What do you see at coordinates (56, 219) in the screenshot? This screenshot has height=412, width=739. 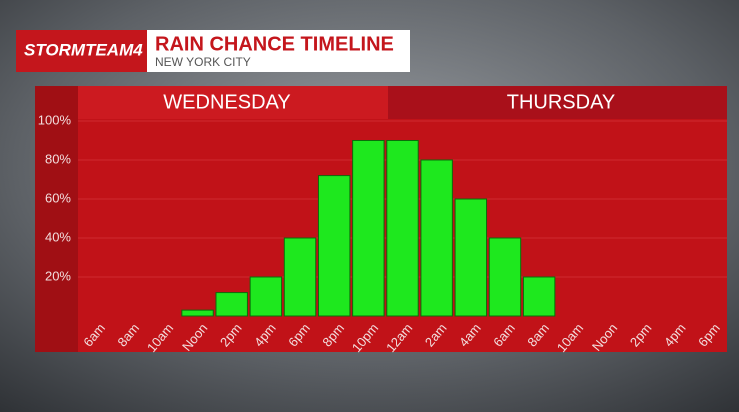 I see `axis-strip` at bounding box center [56, 219].